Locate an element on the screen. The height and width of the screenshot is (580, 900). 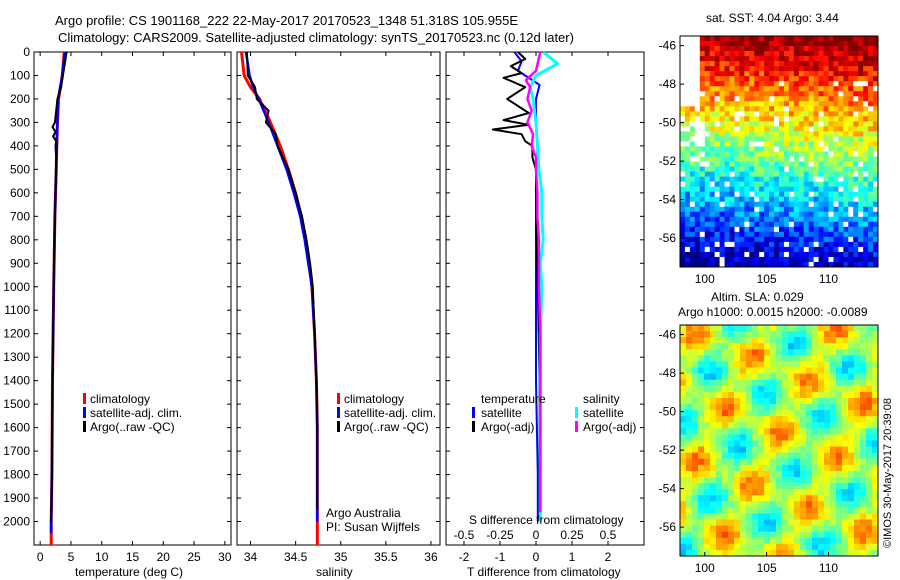
y-tick-label: 700 is located at coordinates (20, 216).